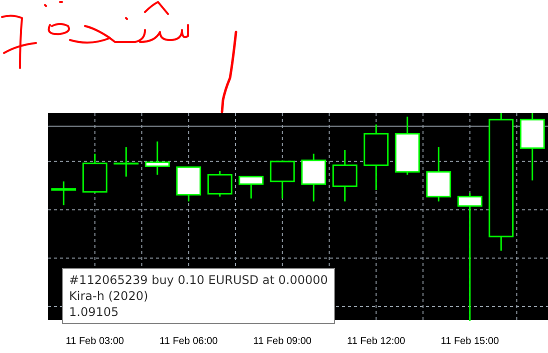  I want to click on x-tick-label: 11 Feb 09:00, so click(282, 341).